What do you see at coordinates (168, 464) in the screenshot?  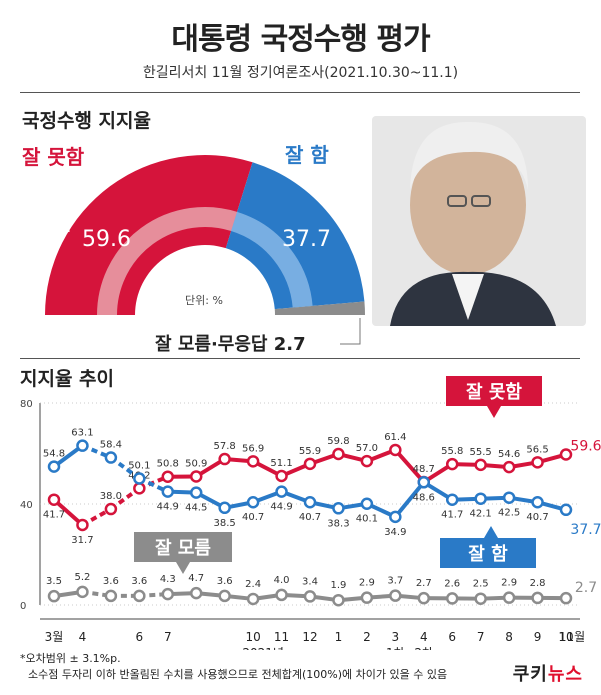 I see `series-disapprove-value-label: 50.8` at bounding box center [168, 464].